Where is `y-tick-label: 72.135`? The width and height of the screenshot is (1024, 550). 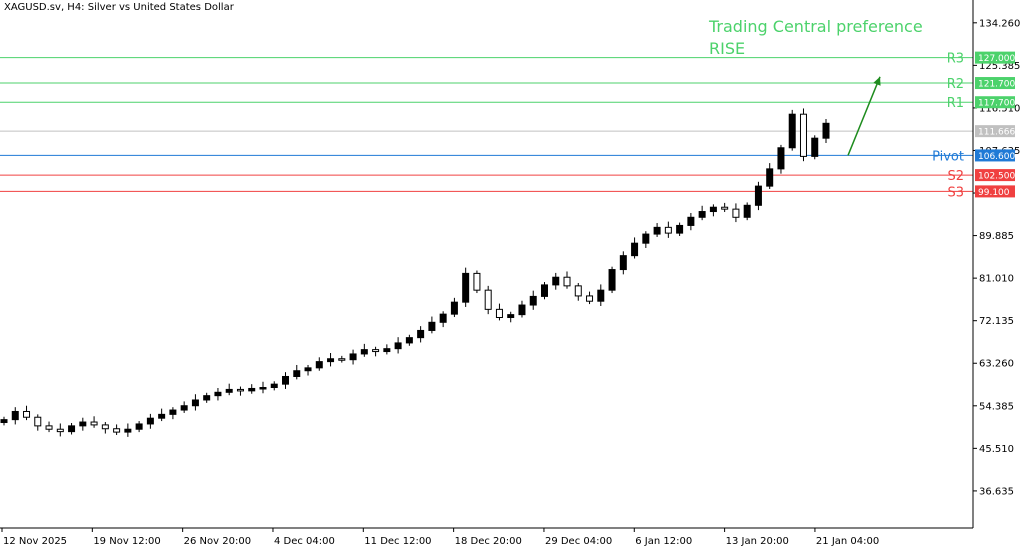
y-tick-label: 72.135 is located at coordinates (996, 321).